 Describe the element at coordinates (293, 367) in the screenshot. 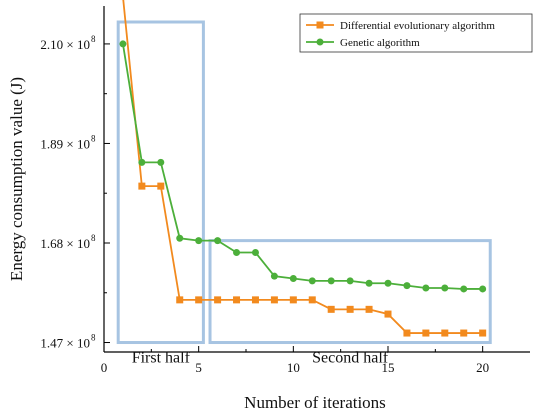

I see `x-tick-label: 10` at that location.